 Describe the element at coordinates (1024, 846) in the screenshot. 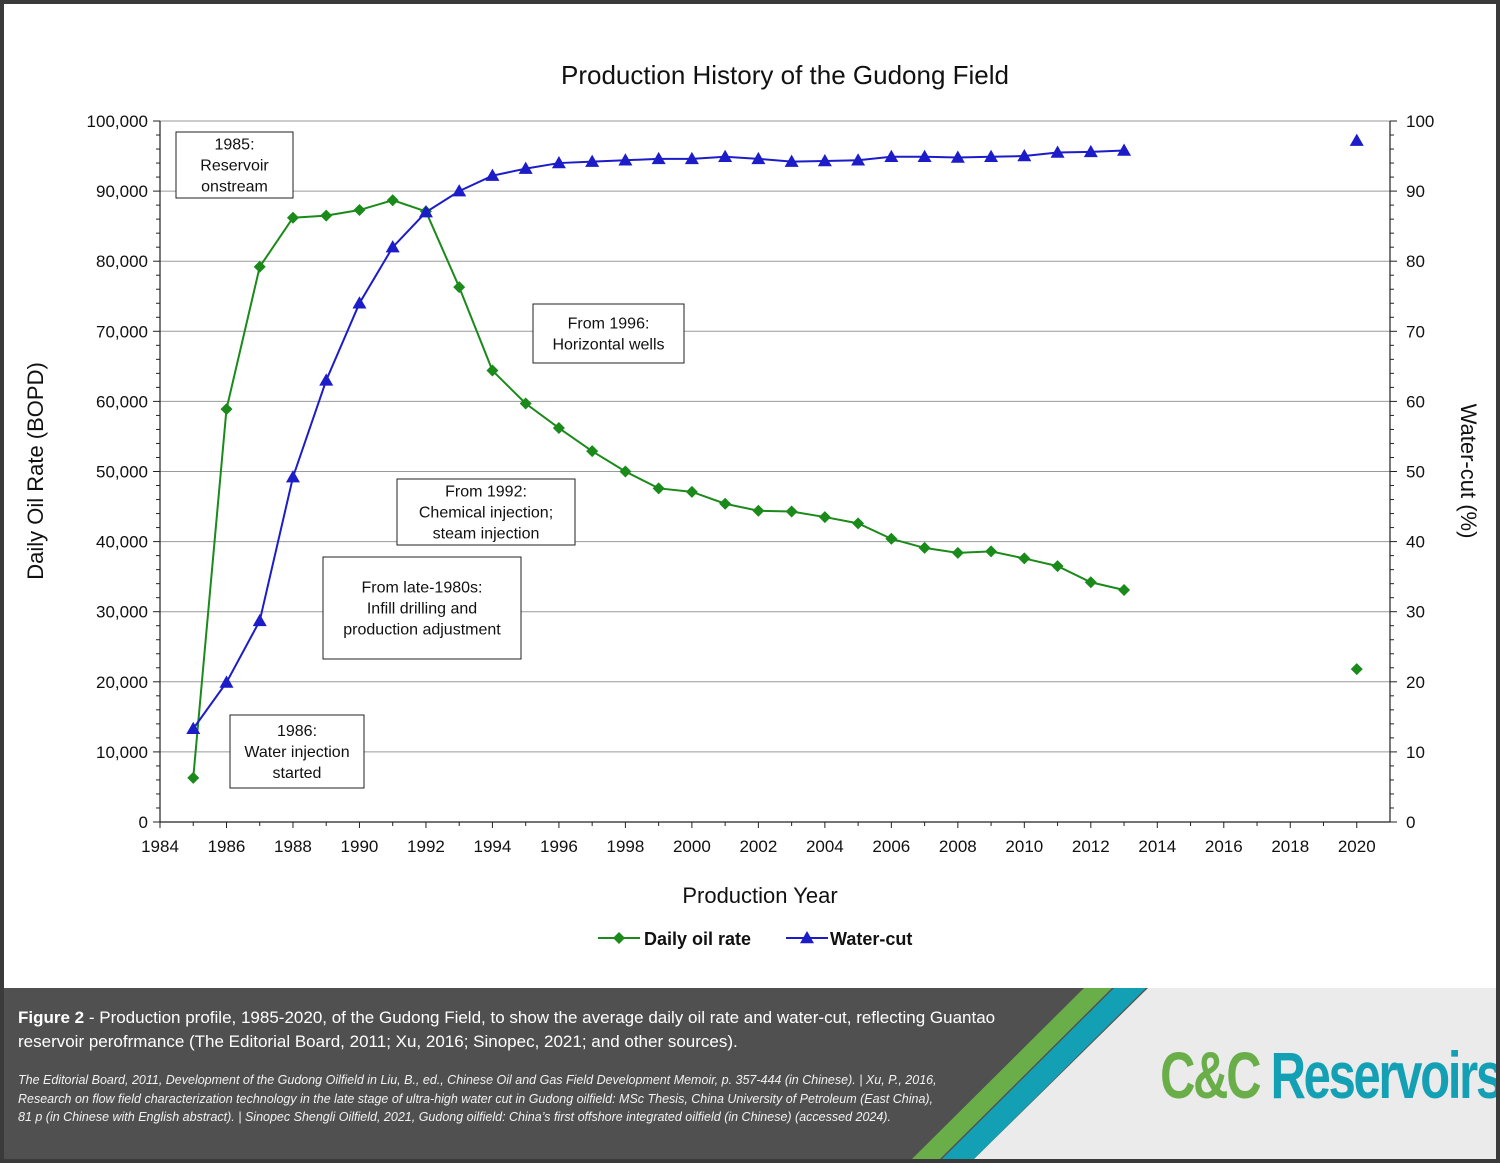

I see `x-tick-label: 2010` at that location.